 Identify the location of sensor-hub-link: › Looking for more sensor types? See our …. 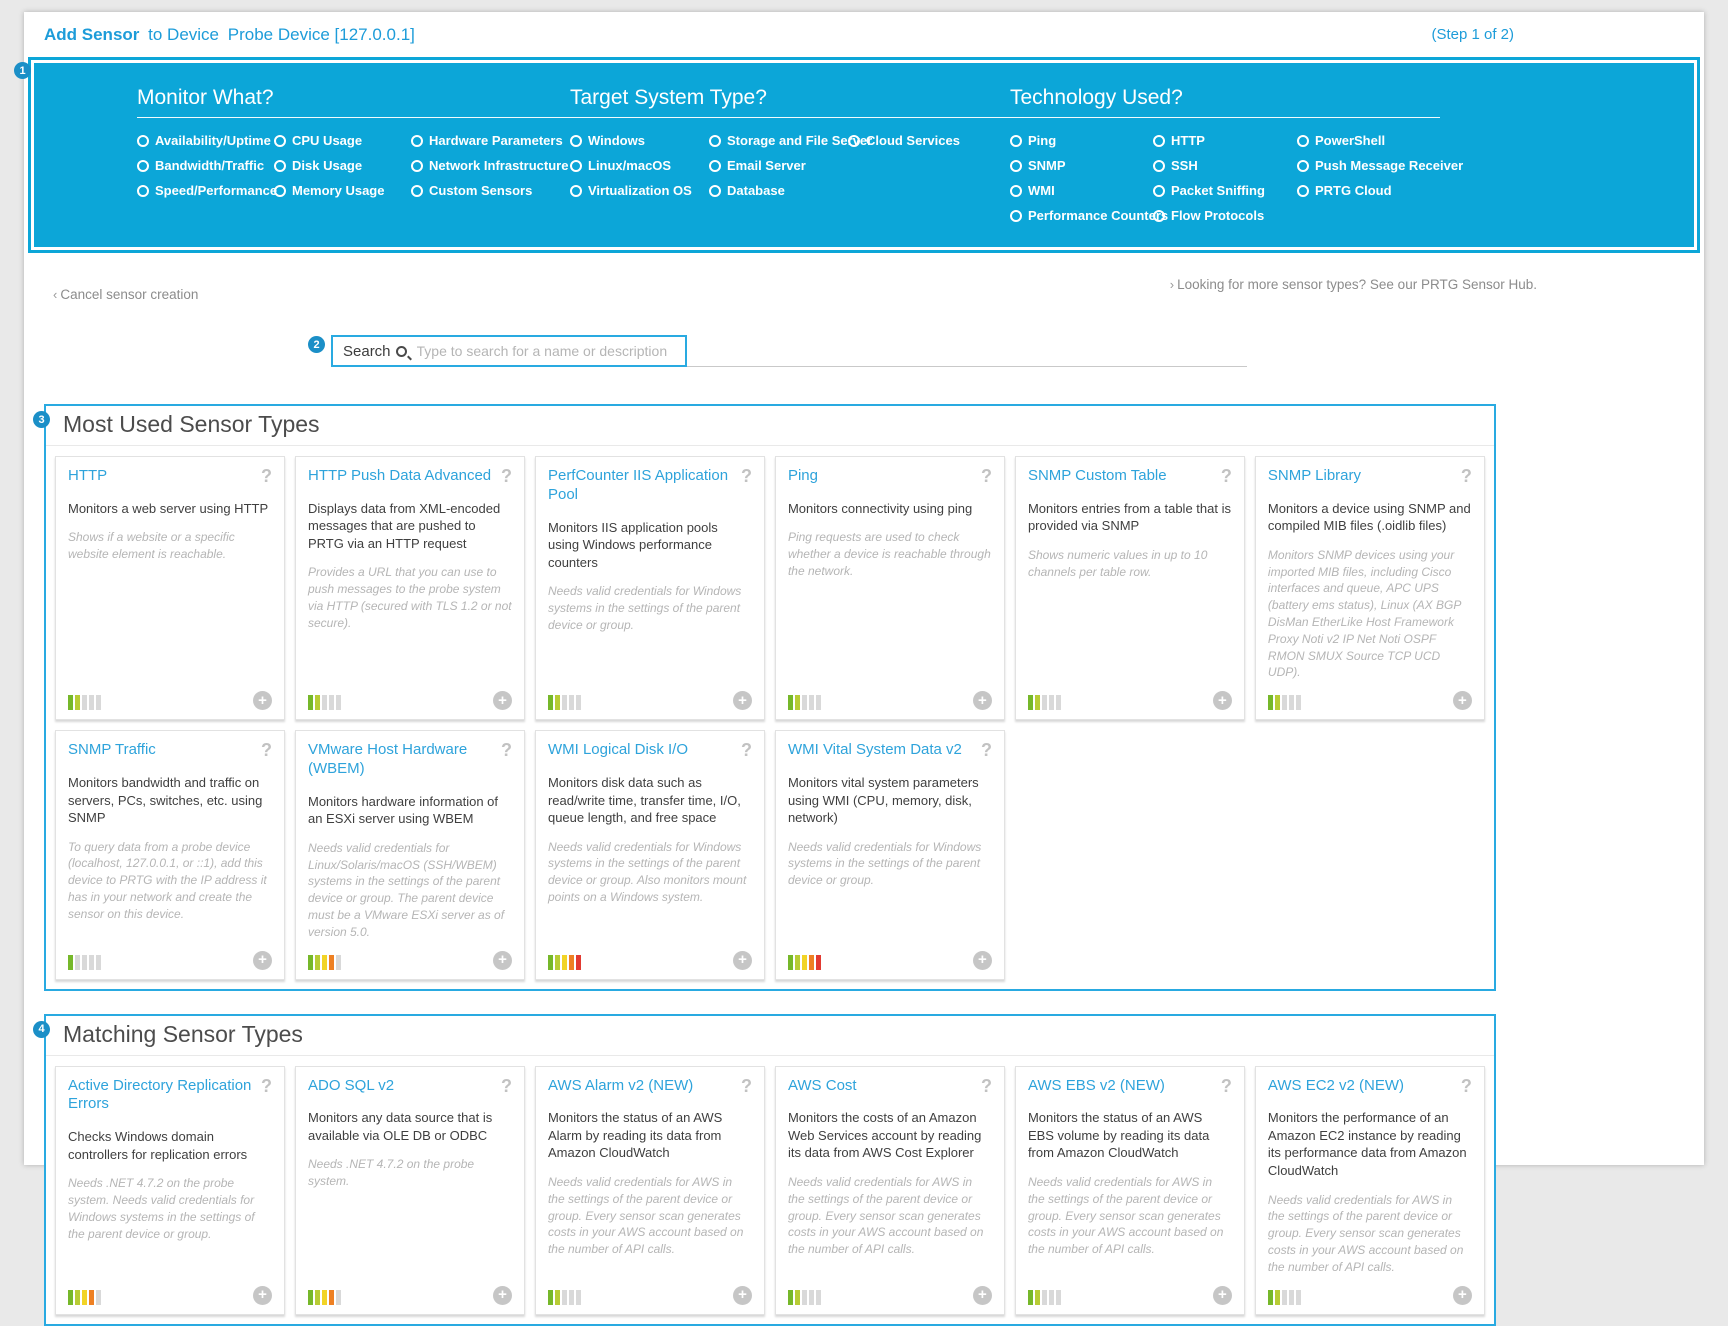
(1352, 284).